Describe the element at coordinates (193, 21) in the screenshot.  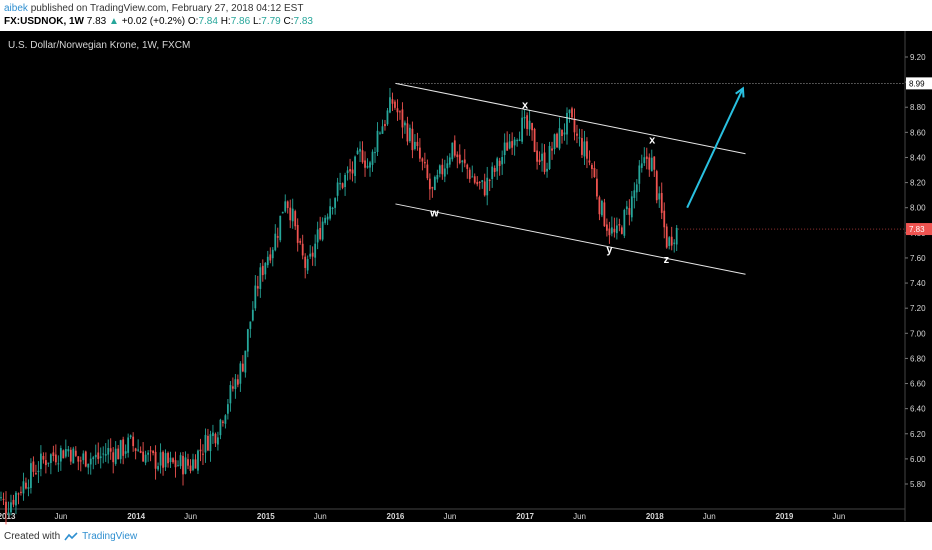
I see `open-label: O:` at that location.